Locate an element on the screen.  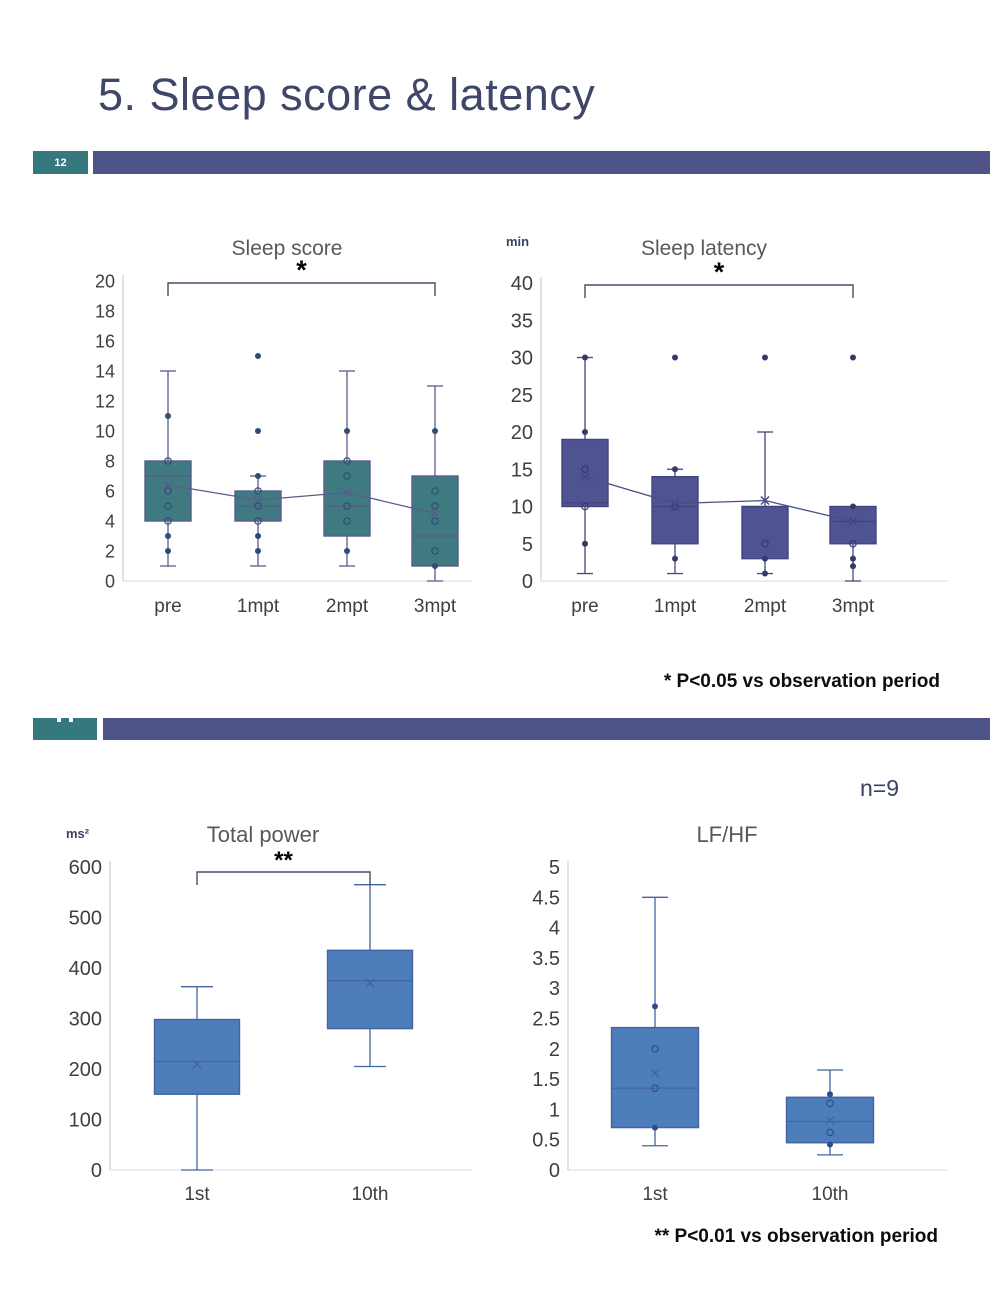
y-tick-label: 4.5 is located at coordinates (546, 898).